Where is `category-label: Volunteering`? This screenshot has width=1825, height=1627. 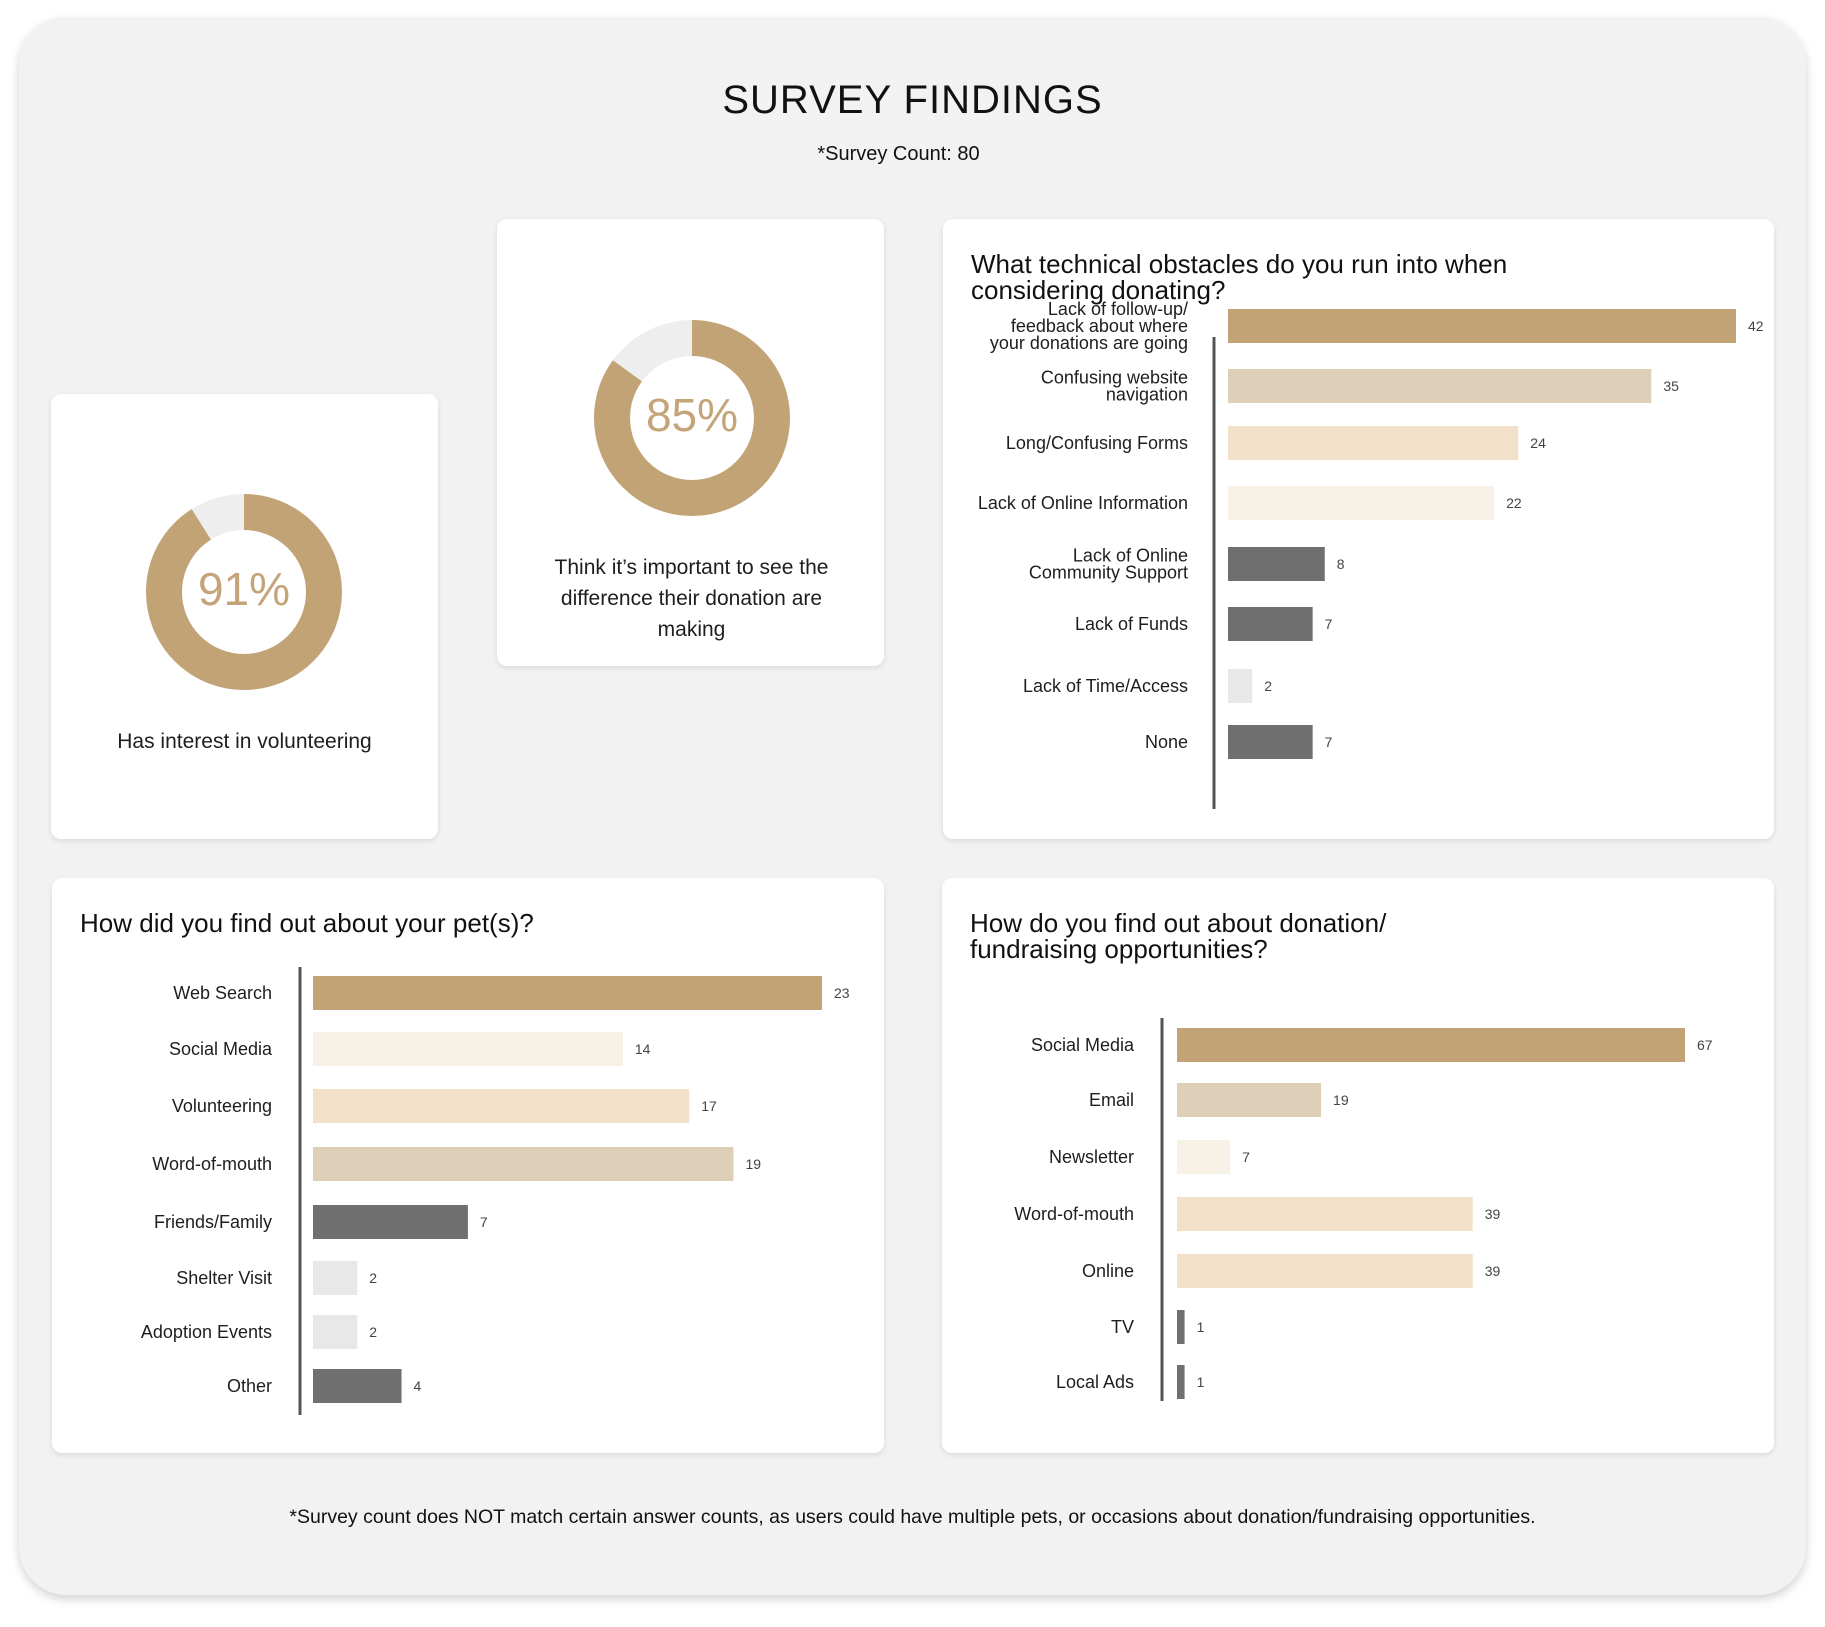
category-label: Volunteering is located at coordinates (222, 1106).